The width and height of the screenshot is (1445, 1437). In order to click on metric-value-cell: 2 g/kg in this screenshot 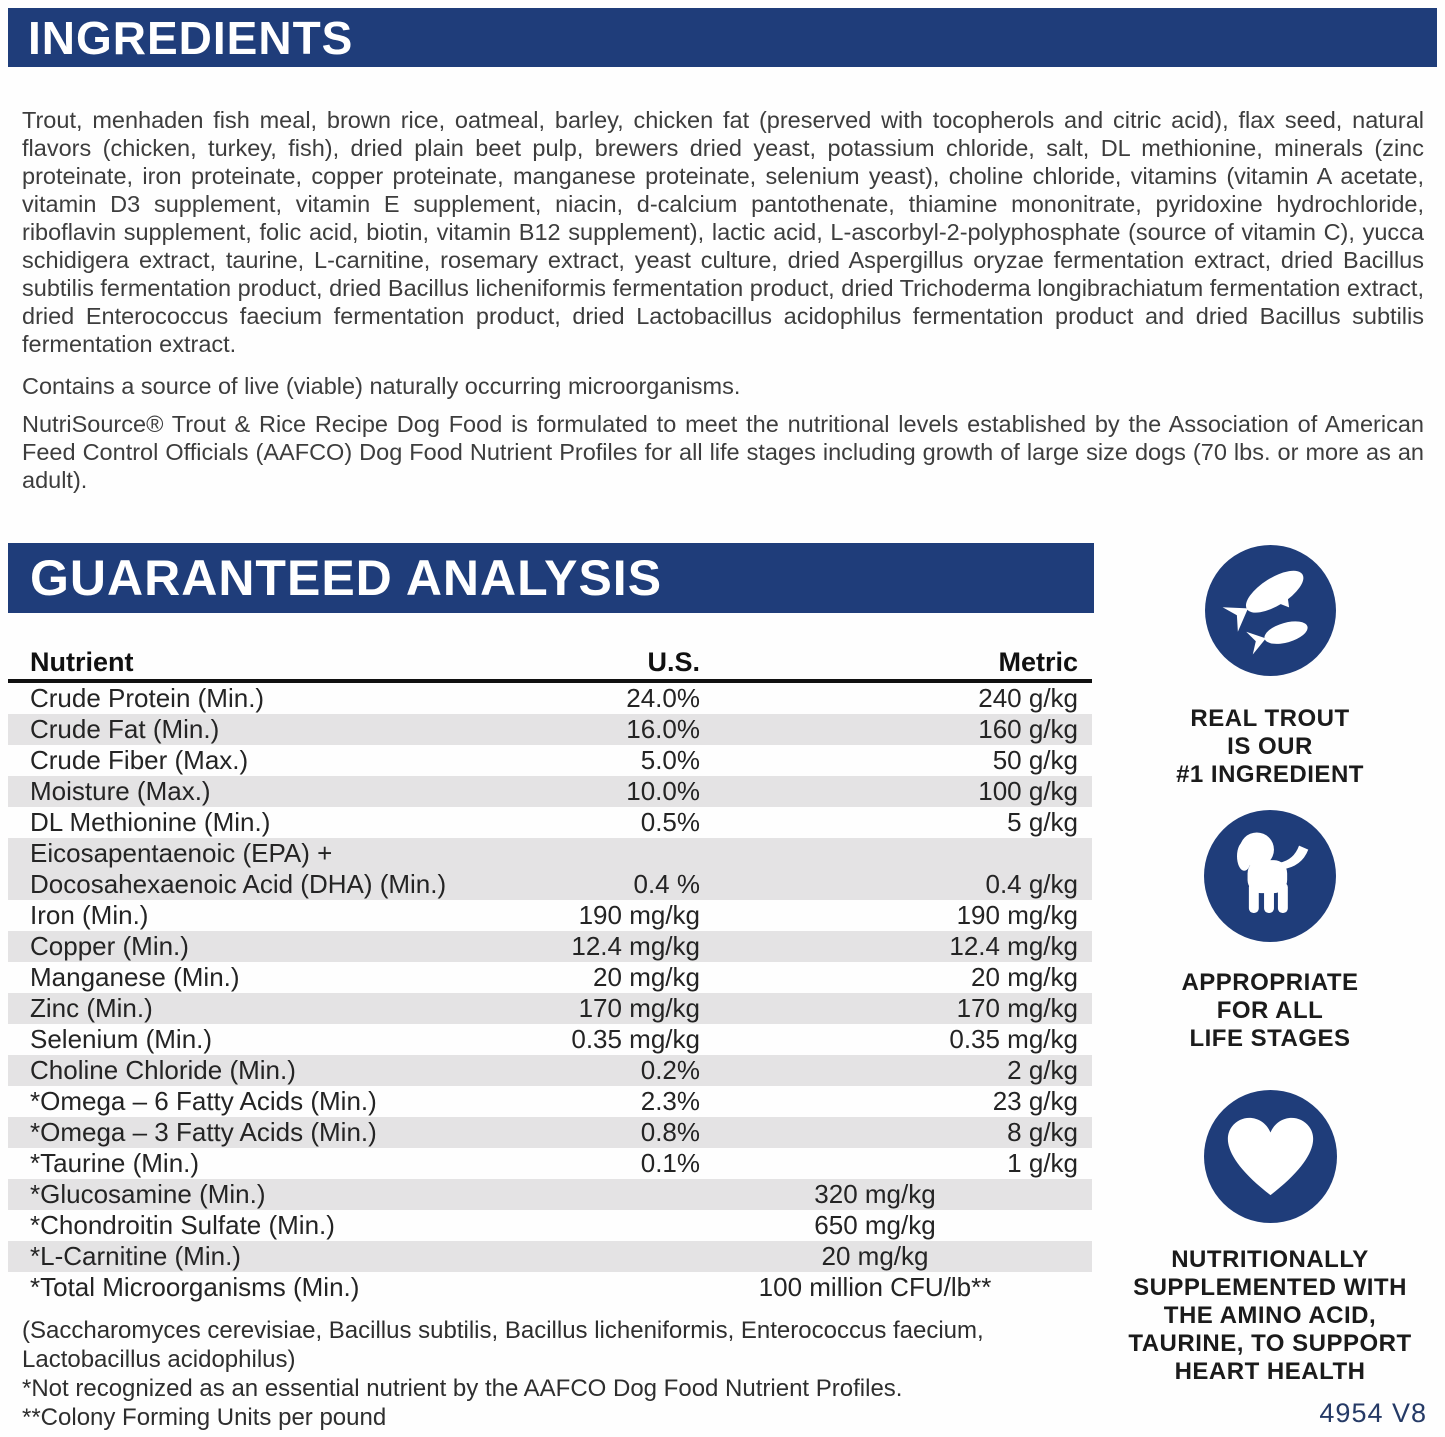, I will do `click(1042, 1070)`.